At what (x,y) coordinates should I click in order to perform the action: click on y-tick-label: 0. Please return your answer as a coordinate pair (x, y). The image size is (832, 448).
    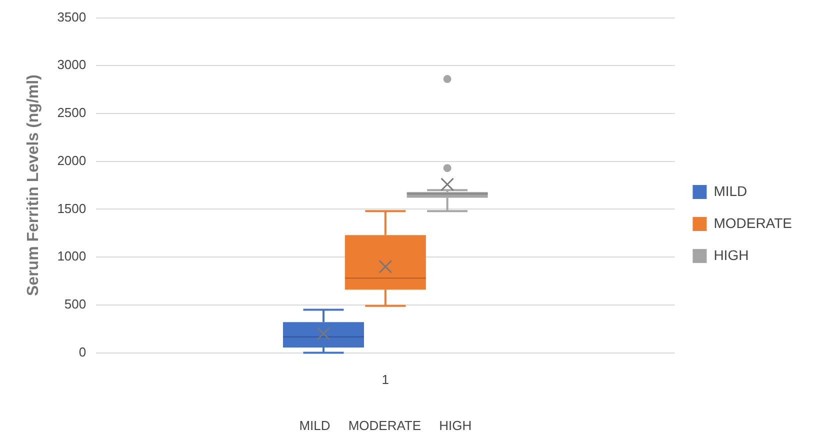
    Looking at the image, I should click on (82, 352).